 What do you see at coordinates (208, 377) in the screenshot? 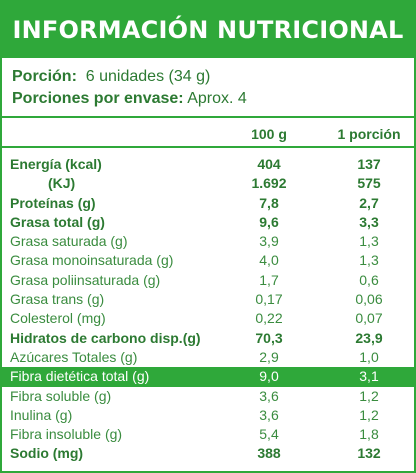
I see `nutrient-row: Fibra dietética total (g) 9,0 3,1` at bounding box center [208, 377].